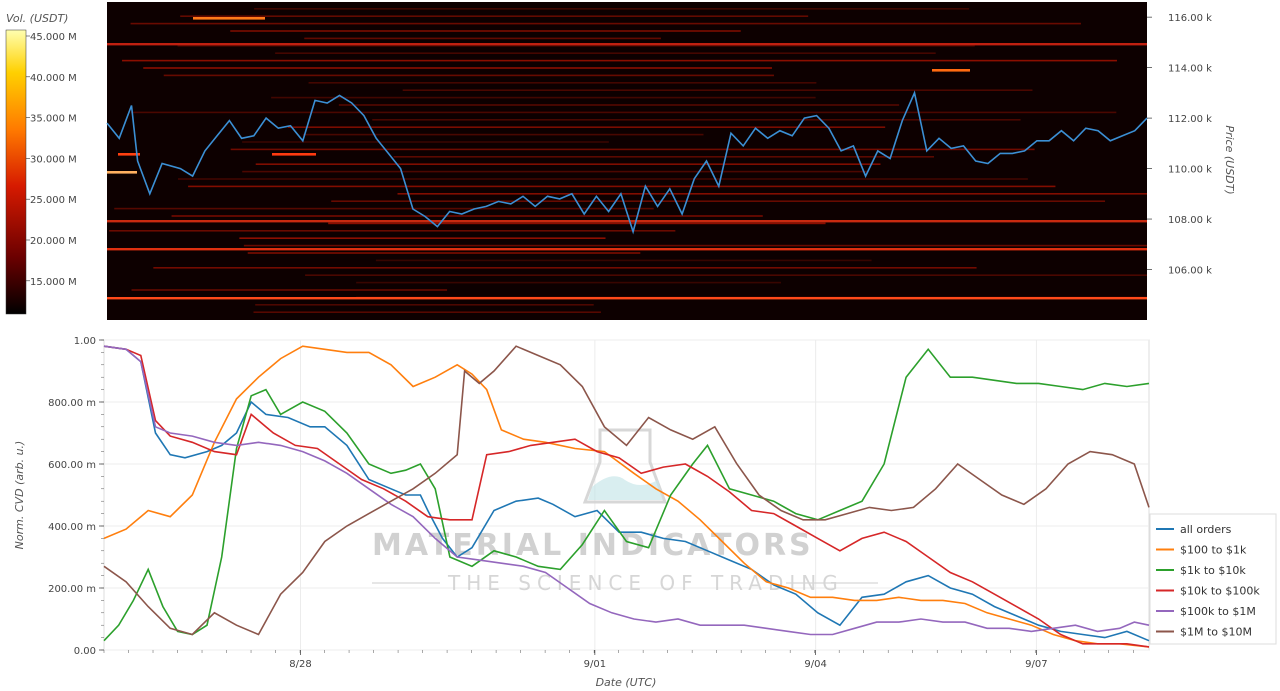 The height and width of the screenshot is (691, 1280). Describe the element at coordinates (593, 545) in the screenshot. I see `watermark-title: MATERIAL INDICATORS` at that location.